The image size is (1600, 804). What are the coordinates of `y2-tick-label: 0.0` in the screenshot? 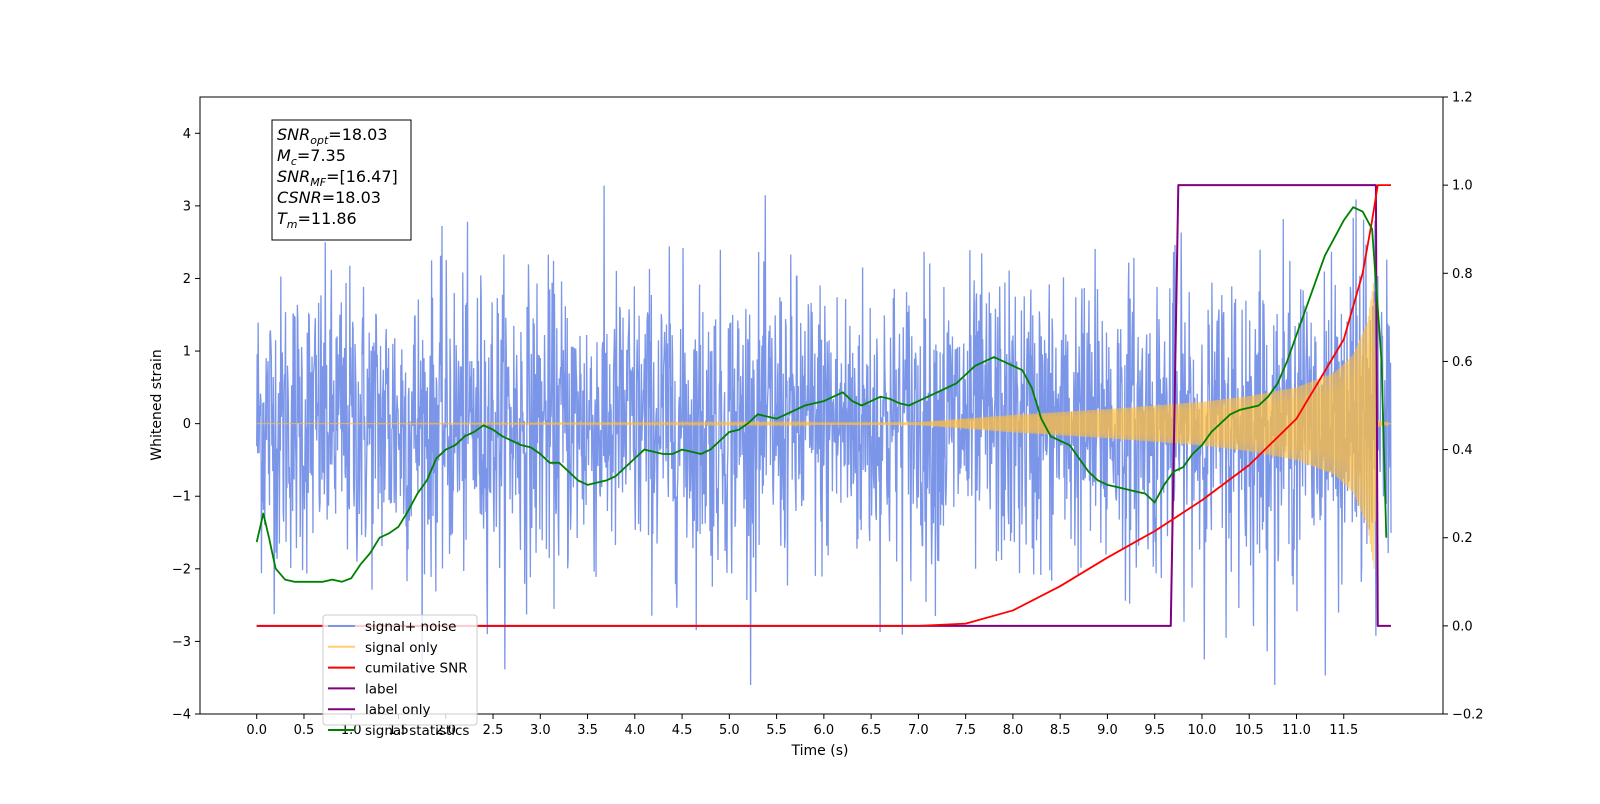 It's located at (1462, 626).